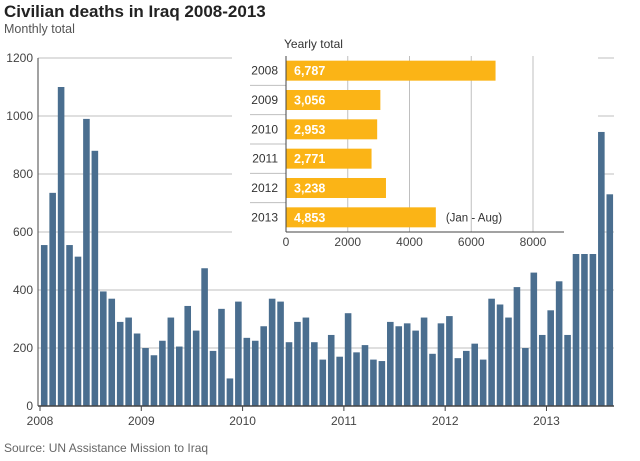  Describe the element at coordinates (445, 421) in the screenshot. I see `x-tick-label: 2012` at that location.